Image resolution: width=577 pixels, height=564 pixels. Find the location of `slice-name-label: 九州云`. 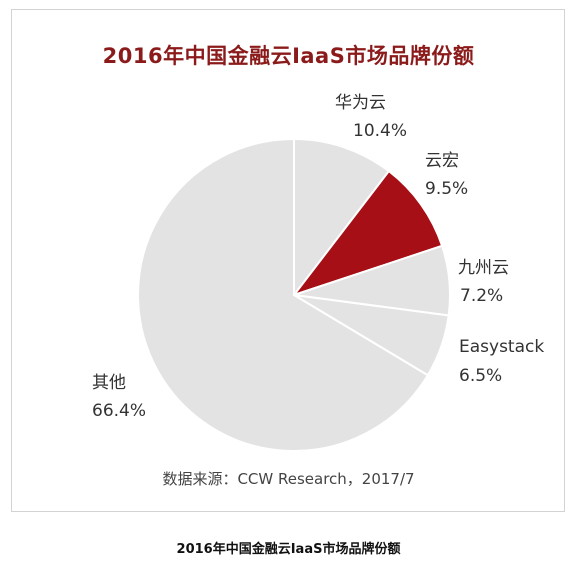

slice-name-label: 九州云 is located at coordinates (483, 268).